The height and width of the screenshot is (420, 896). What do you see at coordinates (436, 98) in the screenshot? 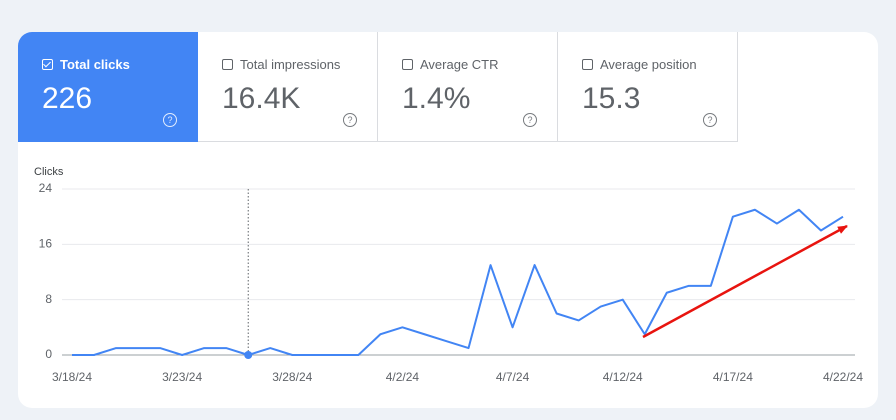
I see `tile-value: 1.4%` at bounding box center [436, 98].